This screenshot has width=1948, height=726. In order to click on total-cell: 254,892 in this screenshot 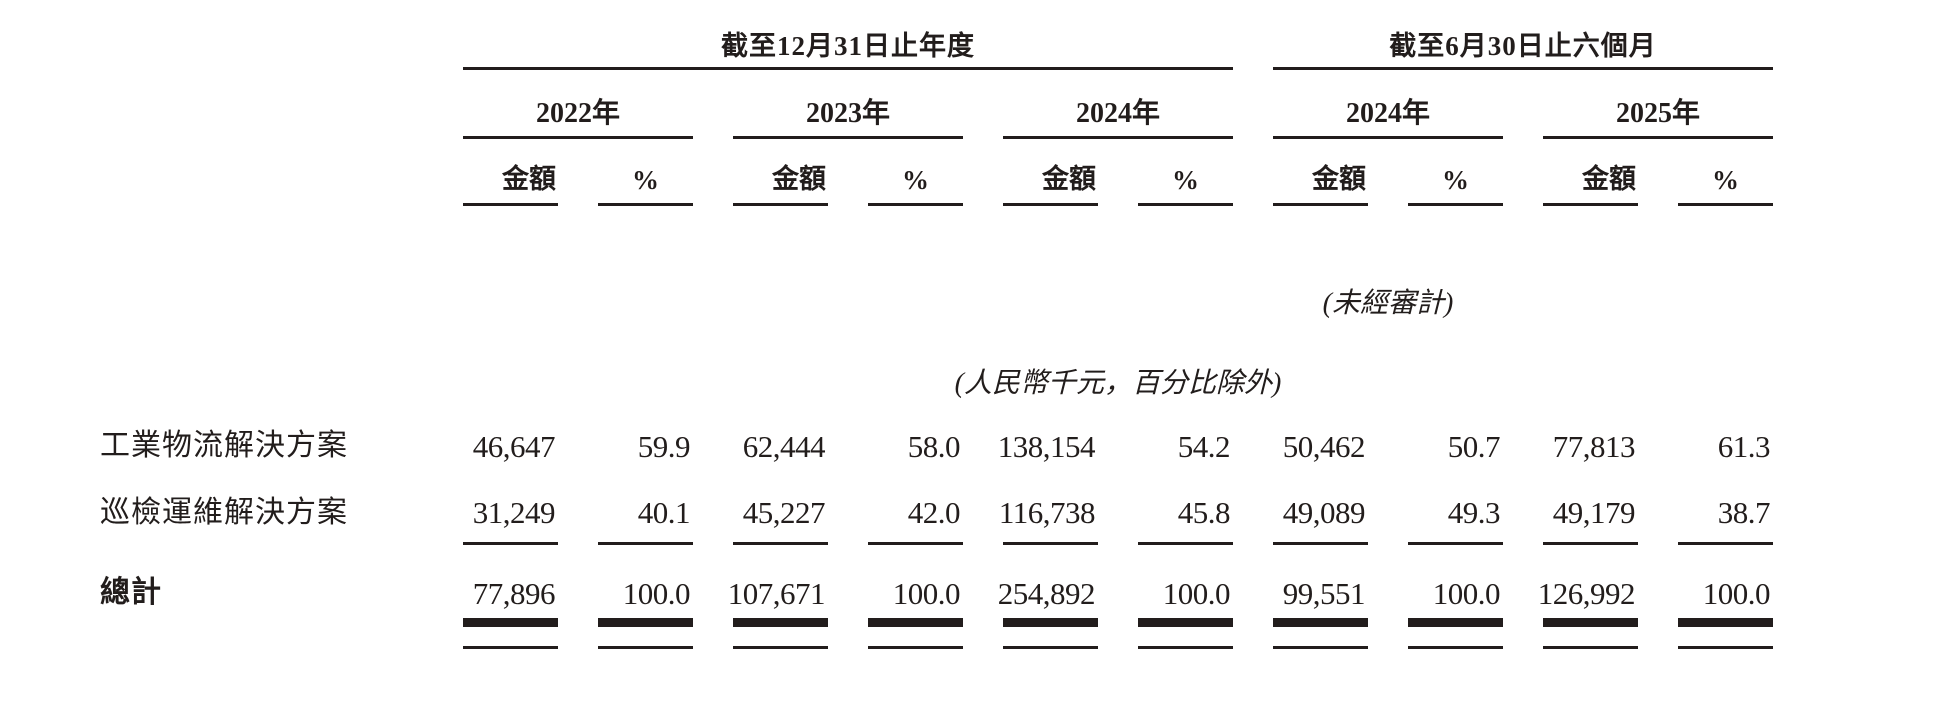, I will do `click(1046, 593)`.